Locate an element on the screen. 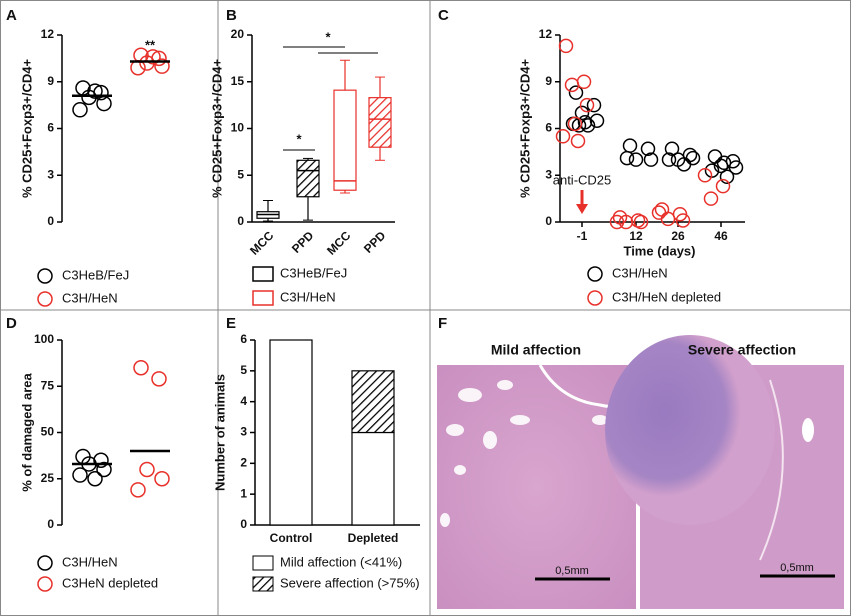 Image resolution: width=851 pixels, height=616 pixels. x-tick-label: Depleted is located at coordinates (373, 538).